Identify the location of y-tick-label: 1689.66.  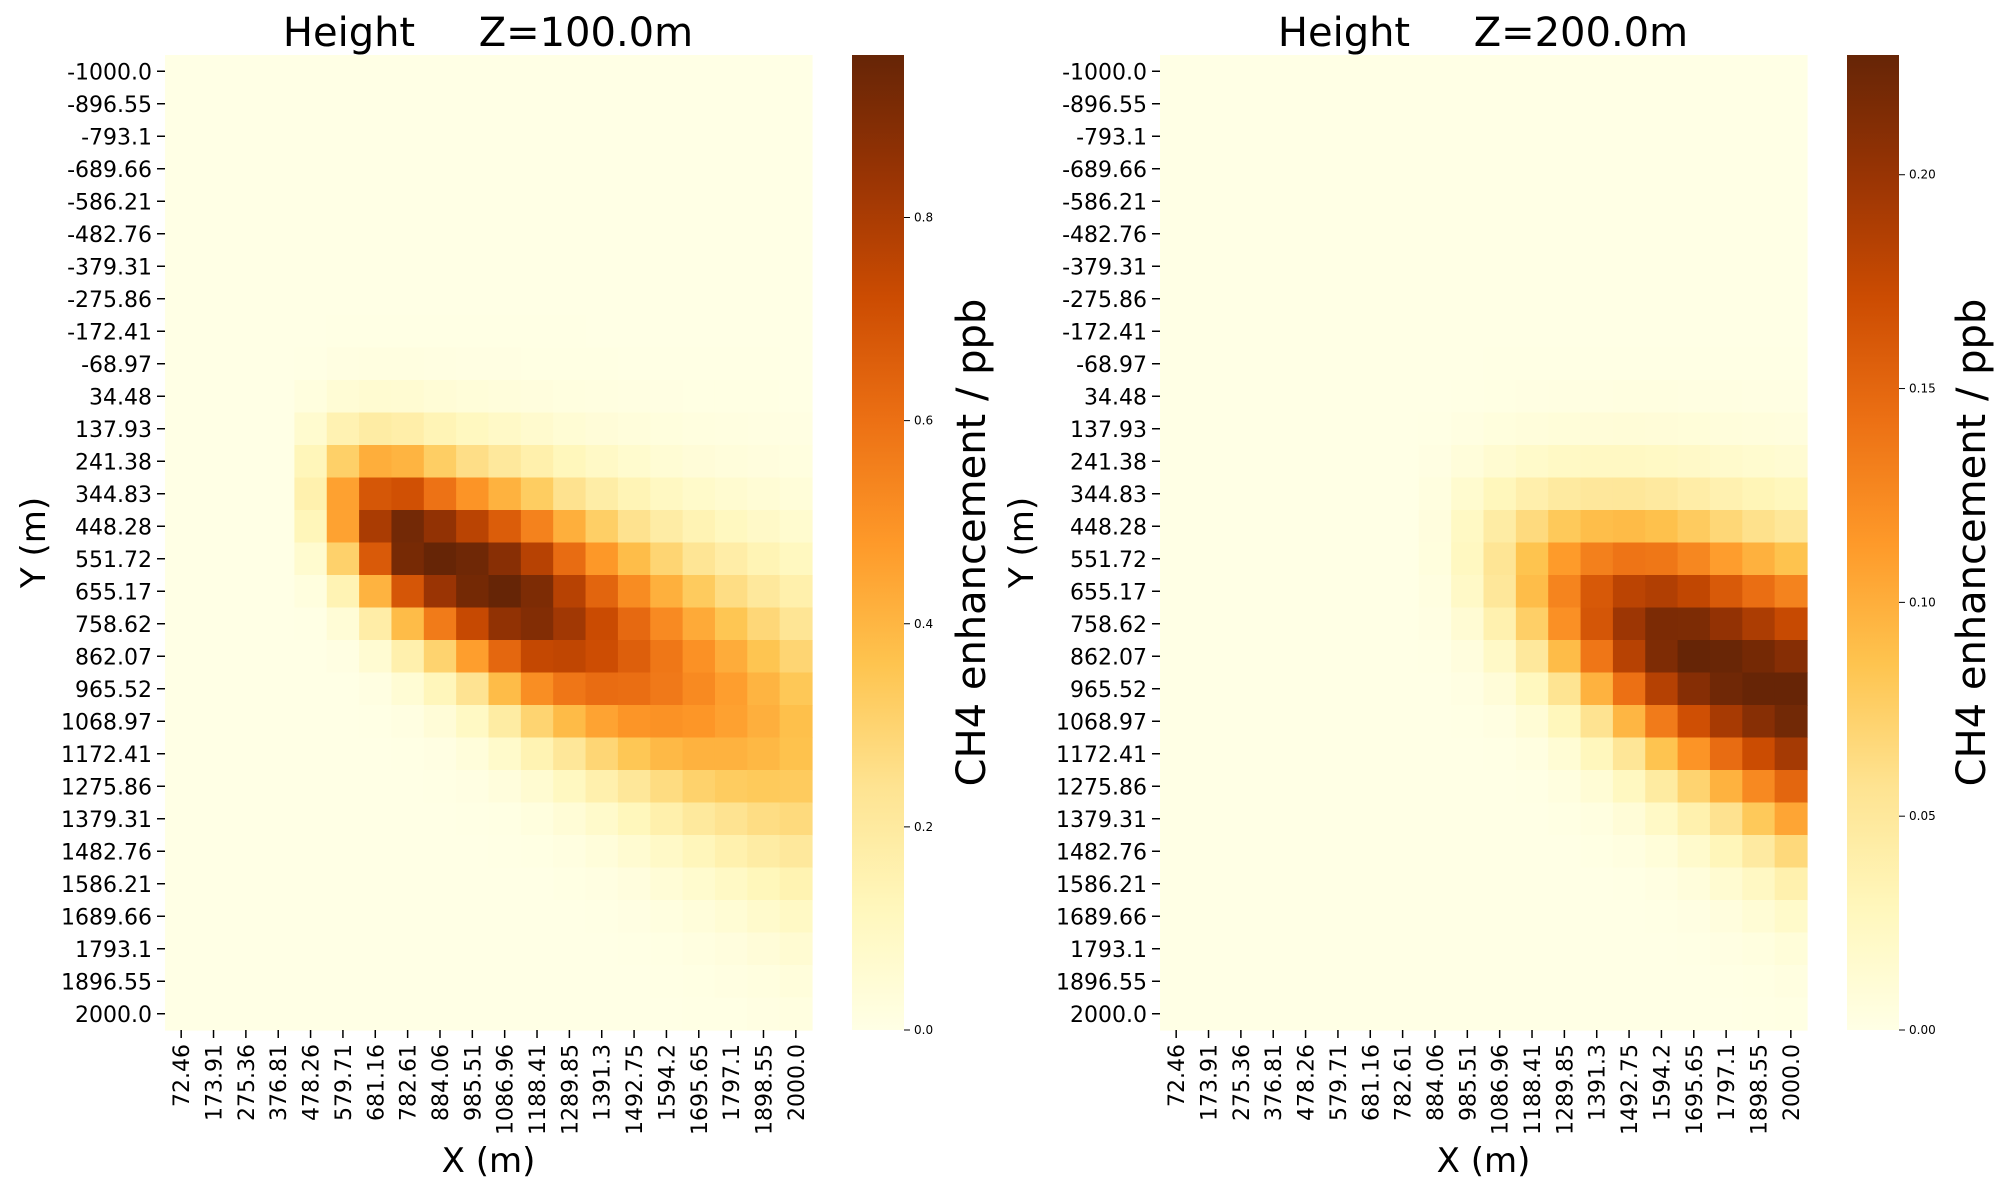
(106, 917).